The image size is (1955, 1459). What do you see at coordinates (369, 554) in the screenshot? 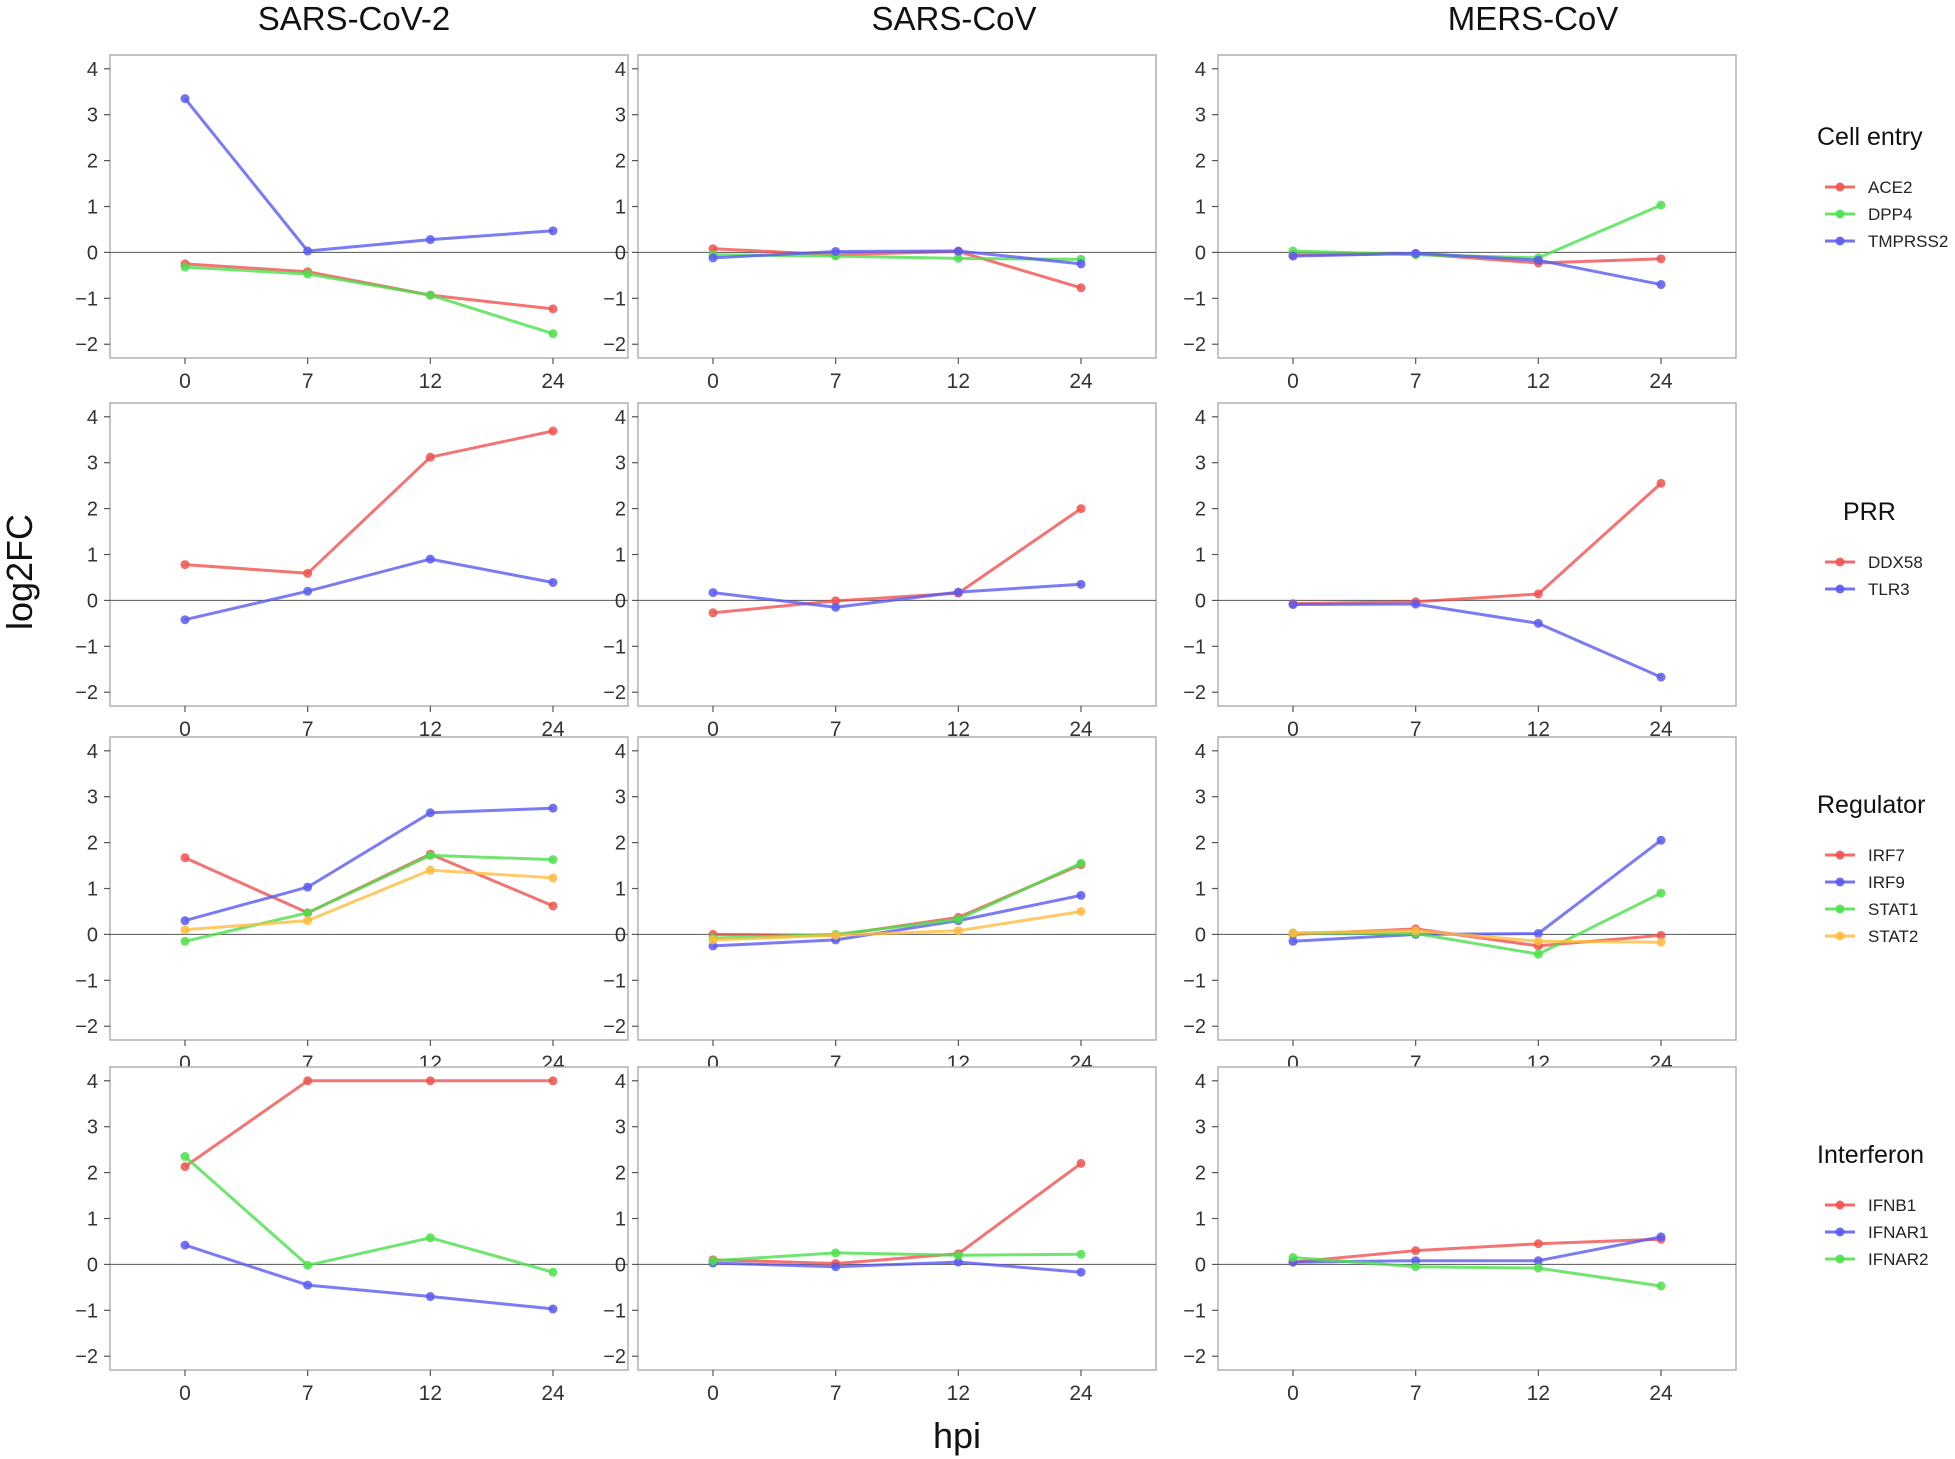
I see `panel-prr-sars-cov-2-frame` at bounding box center [369, 554].